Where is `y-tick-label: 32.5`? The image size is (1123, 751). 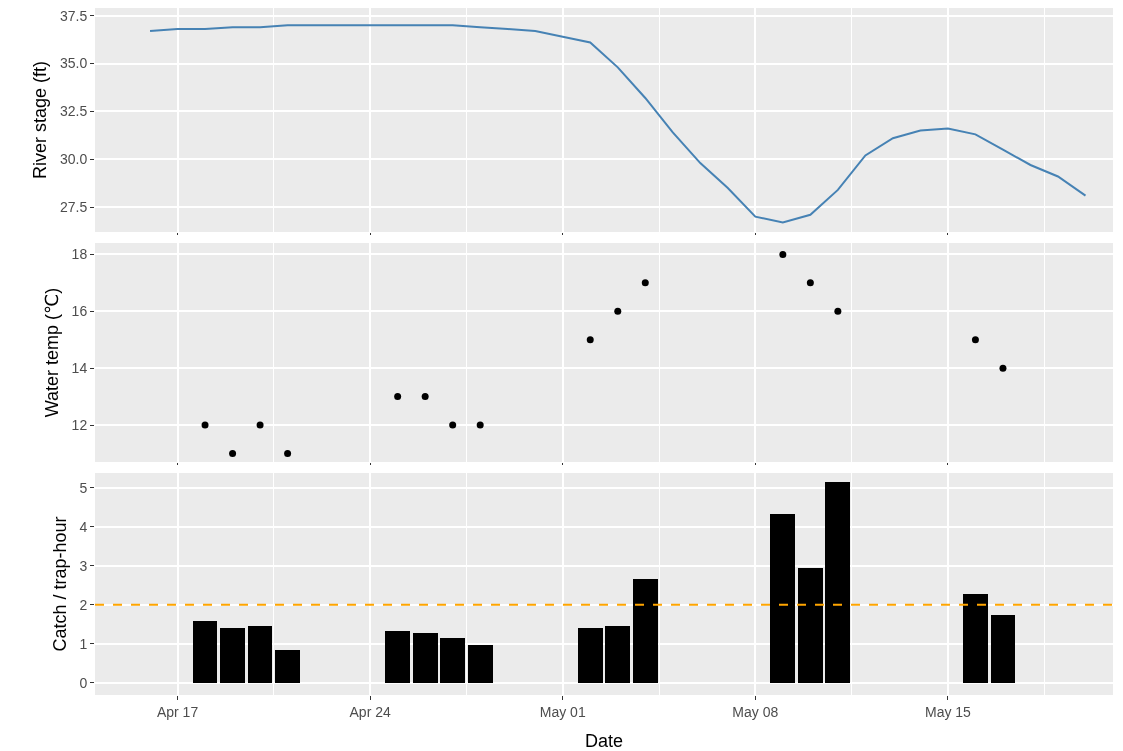
y-tick-label: 32.5 is located at coordinates (73, 111).